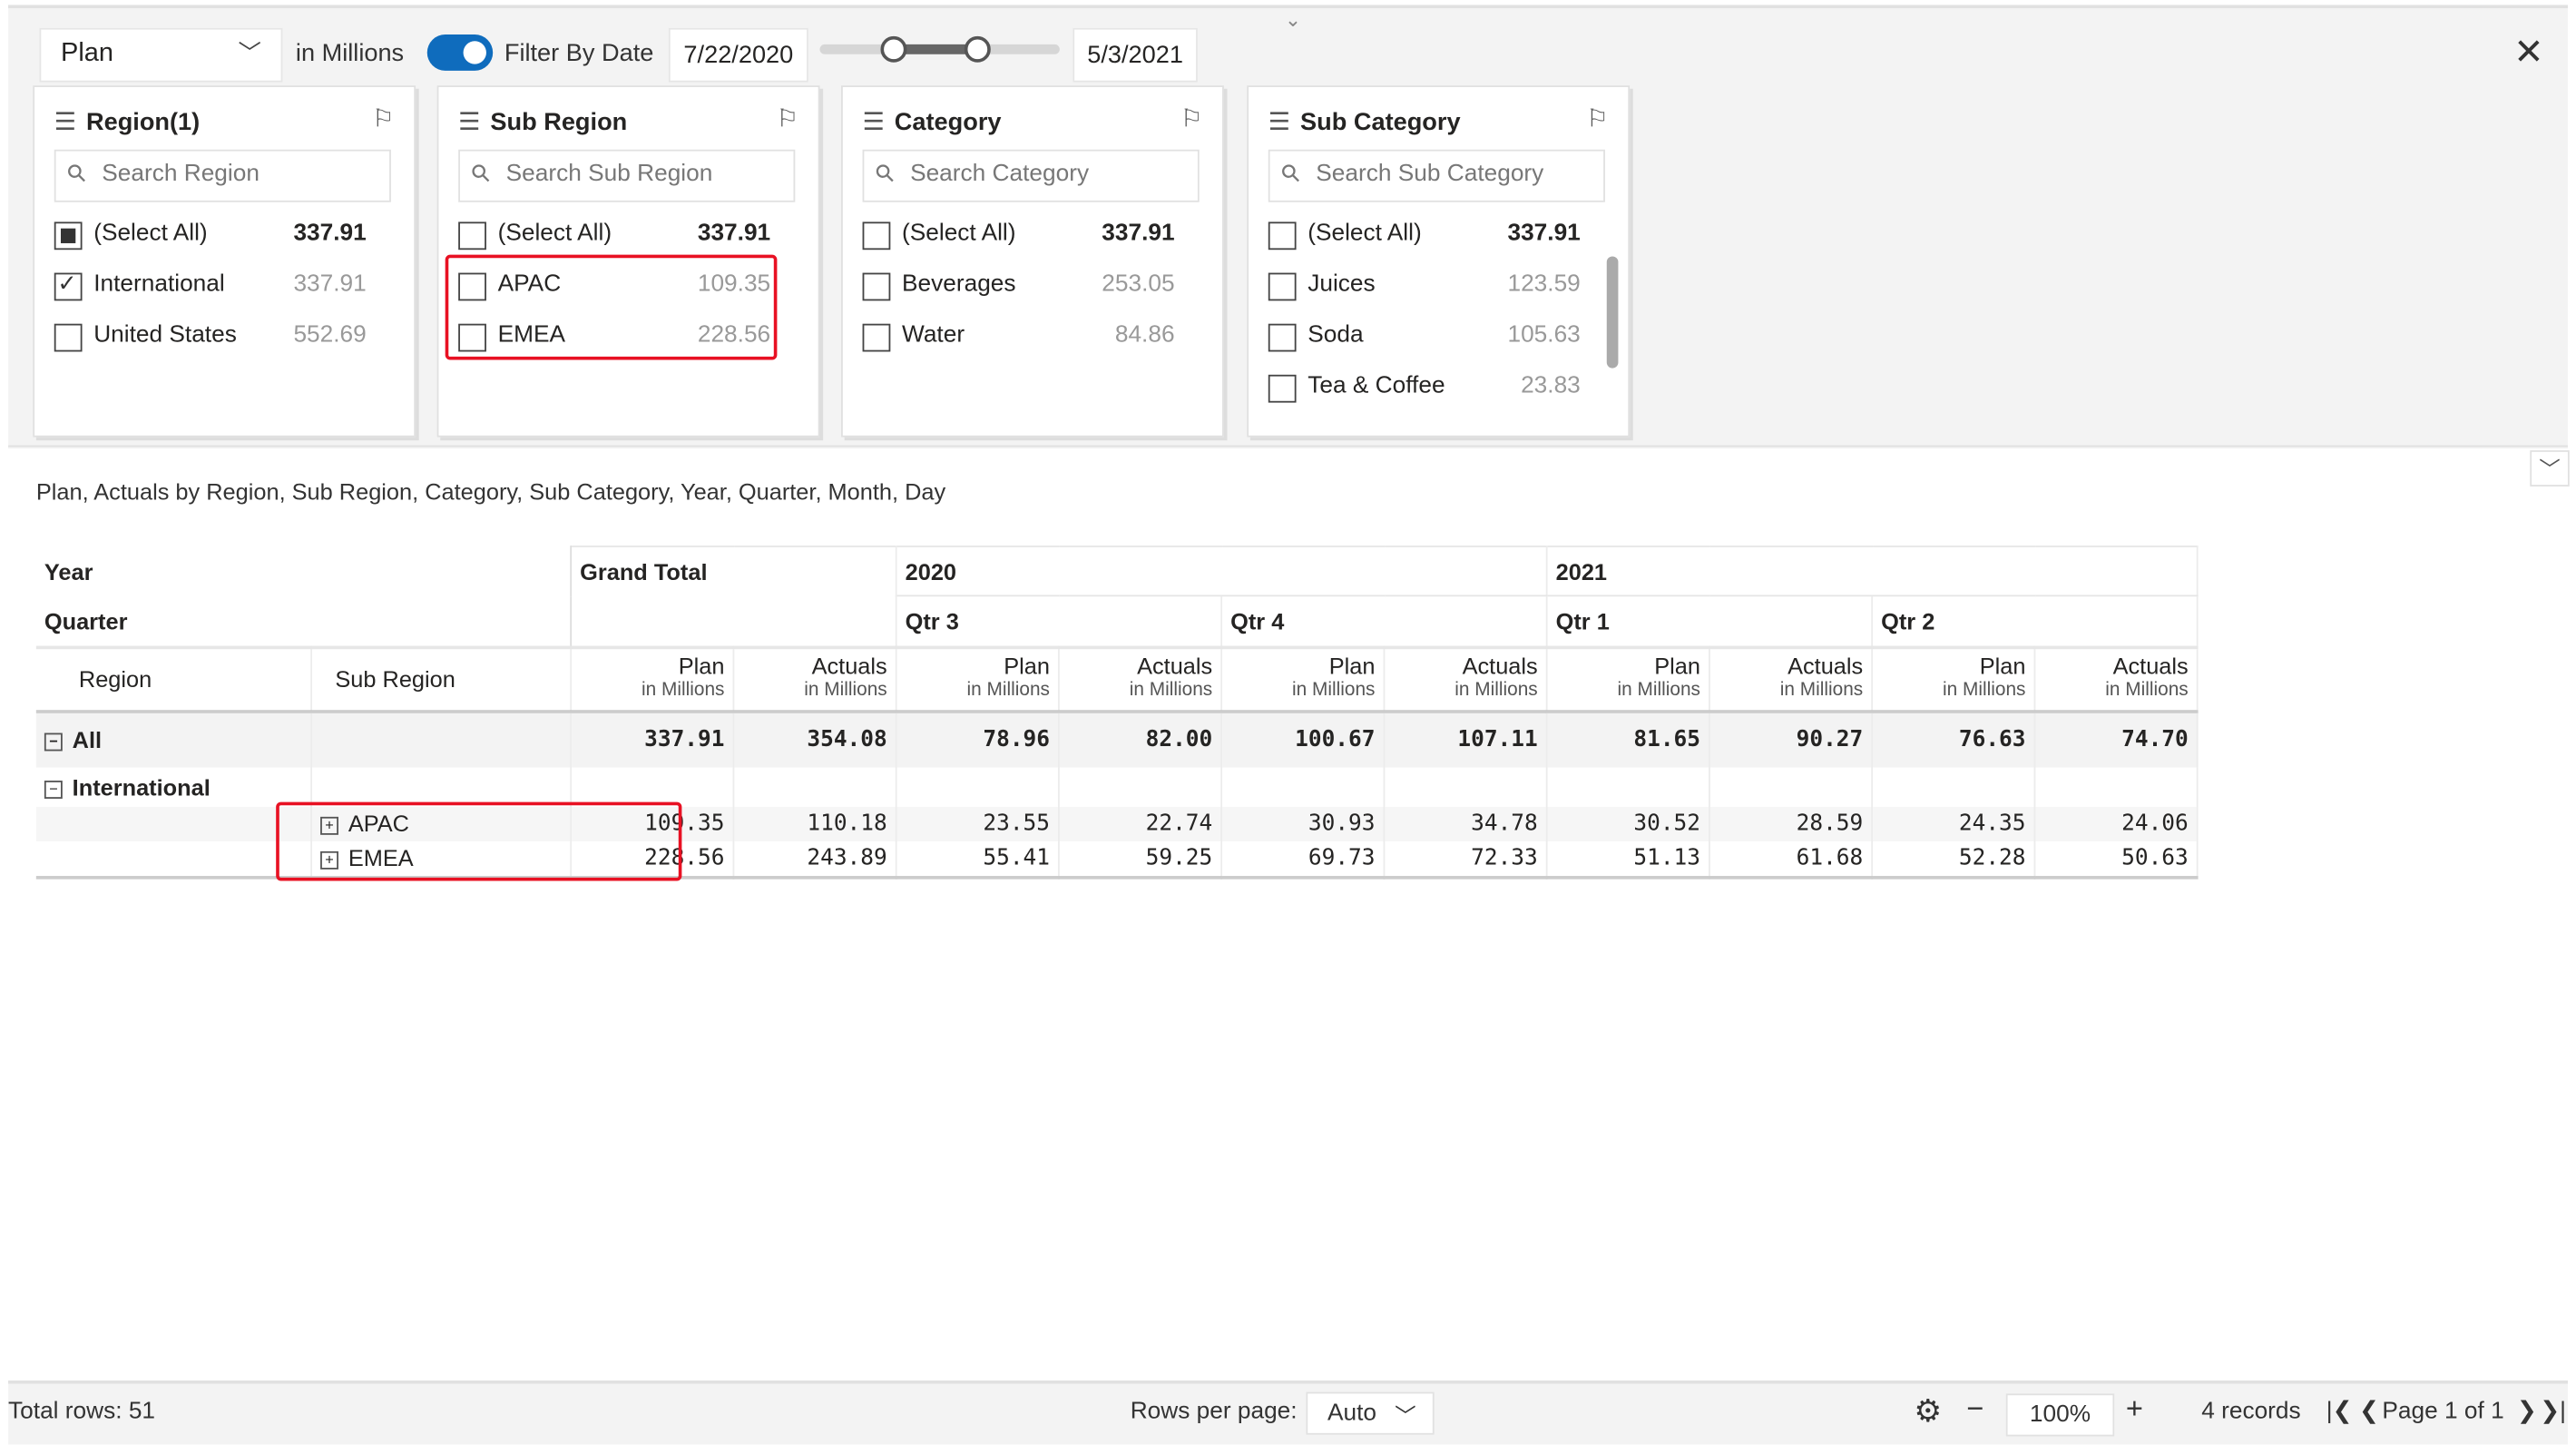 The width and height of the screenshot is (2576, 1445). Describe the element at coordinates (1928, 1412) in the screenshot. I see `settings-gear-icon: ⚙` at that location.